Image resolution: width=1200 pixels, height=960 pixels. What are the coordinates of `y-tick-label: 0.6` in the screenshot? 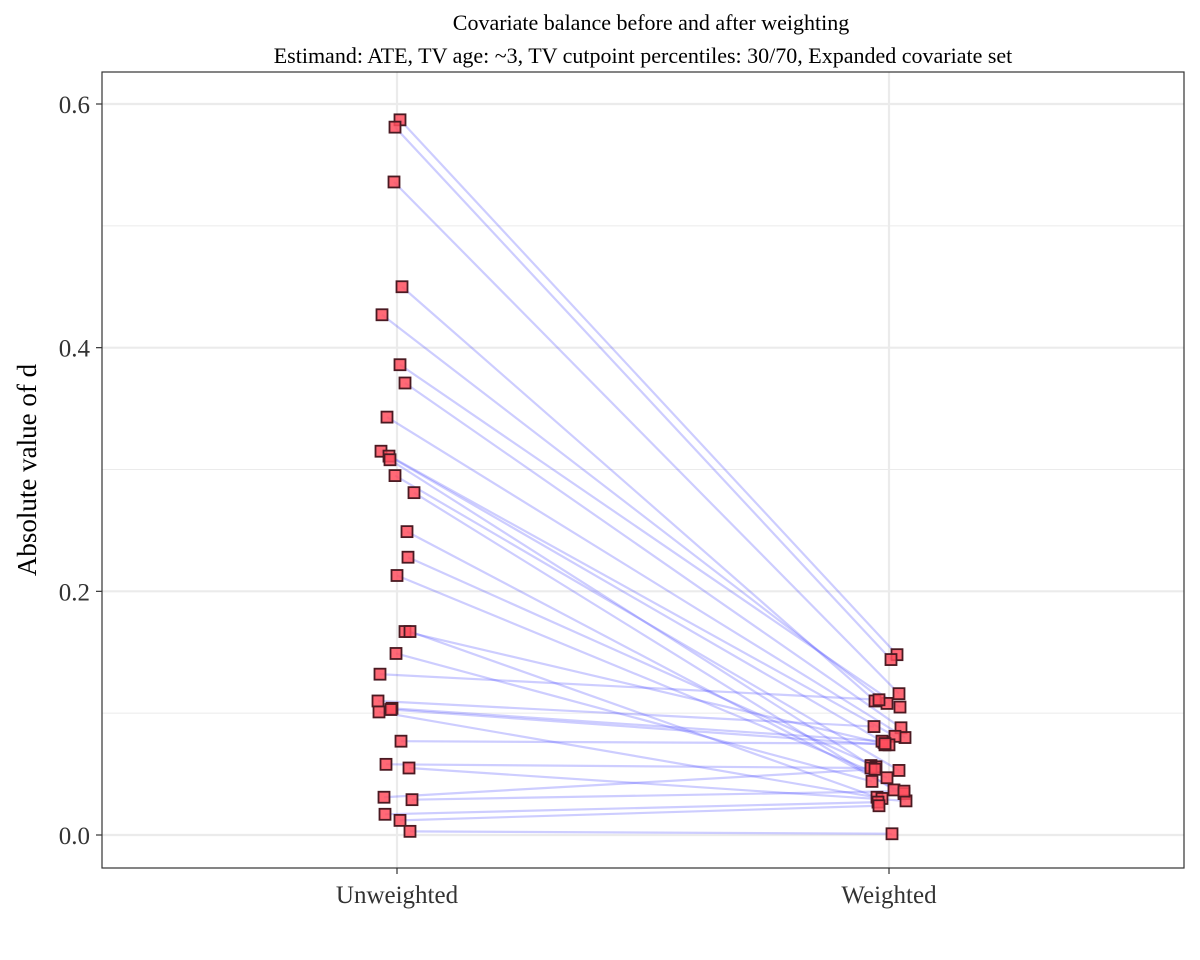 It's located at (74, 105).